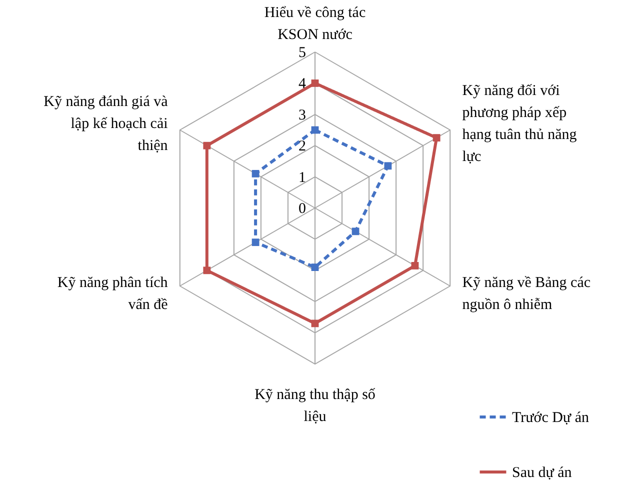 This screenshot has width=627, height=488. Describe the element at coordinates (520, 124) in the screenshot. I see `spoke-label: Kỹ năng đối với phương pháp xếp hạng tuân thủ năng lực` at that location.